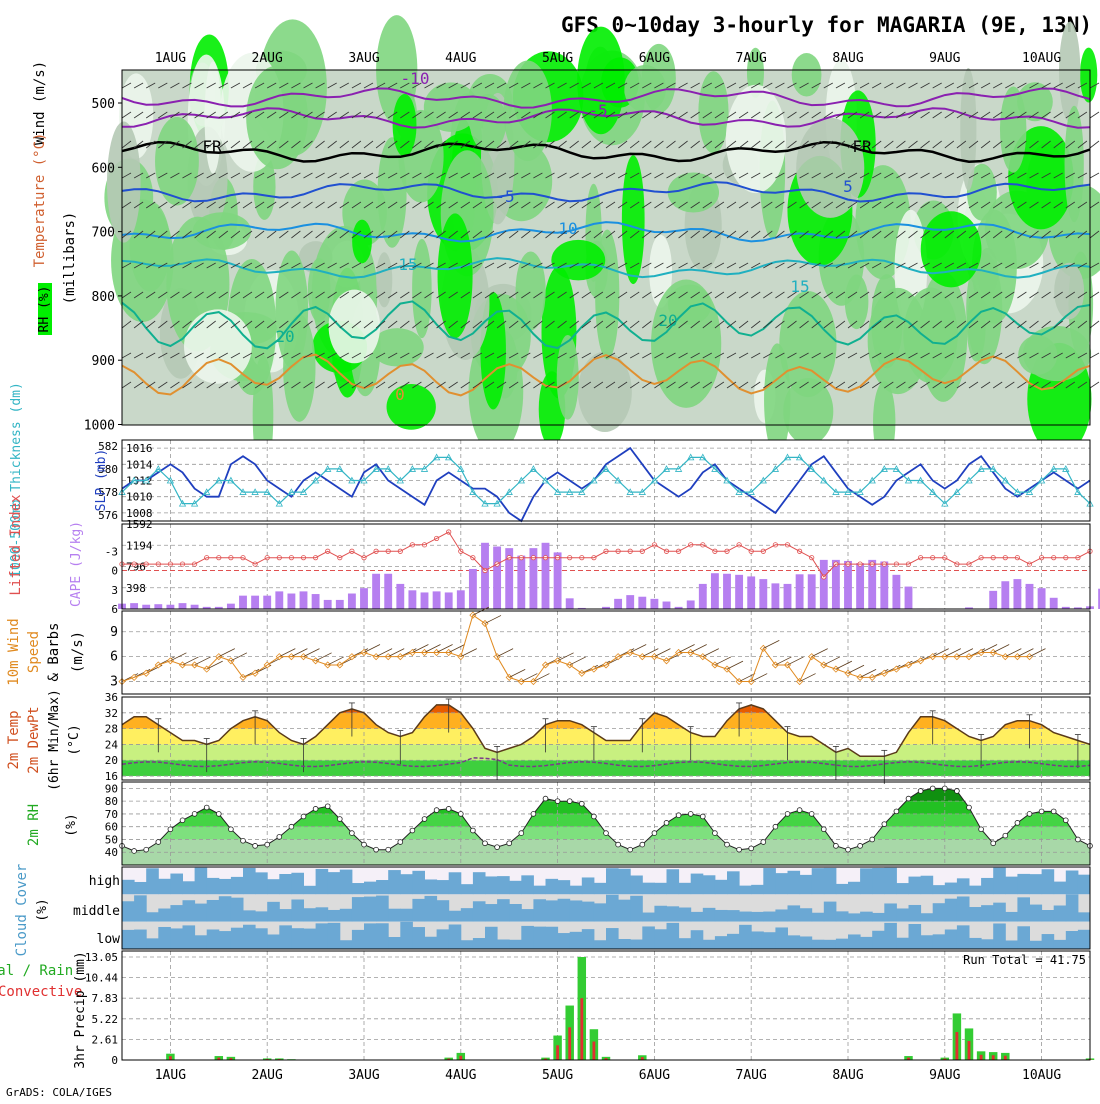  What do you see at coordinates (267, 58) in the screenshot?
I see `top-date-label: 2AUG` at bounding box center [267, 58].